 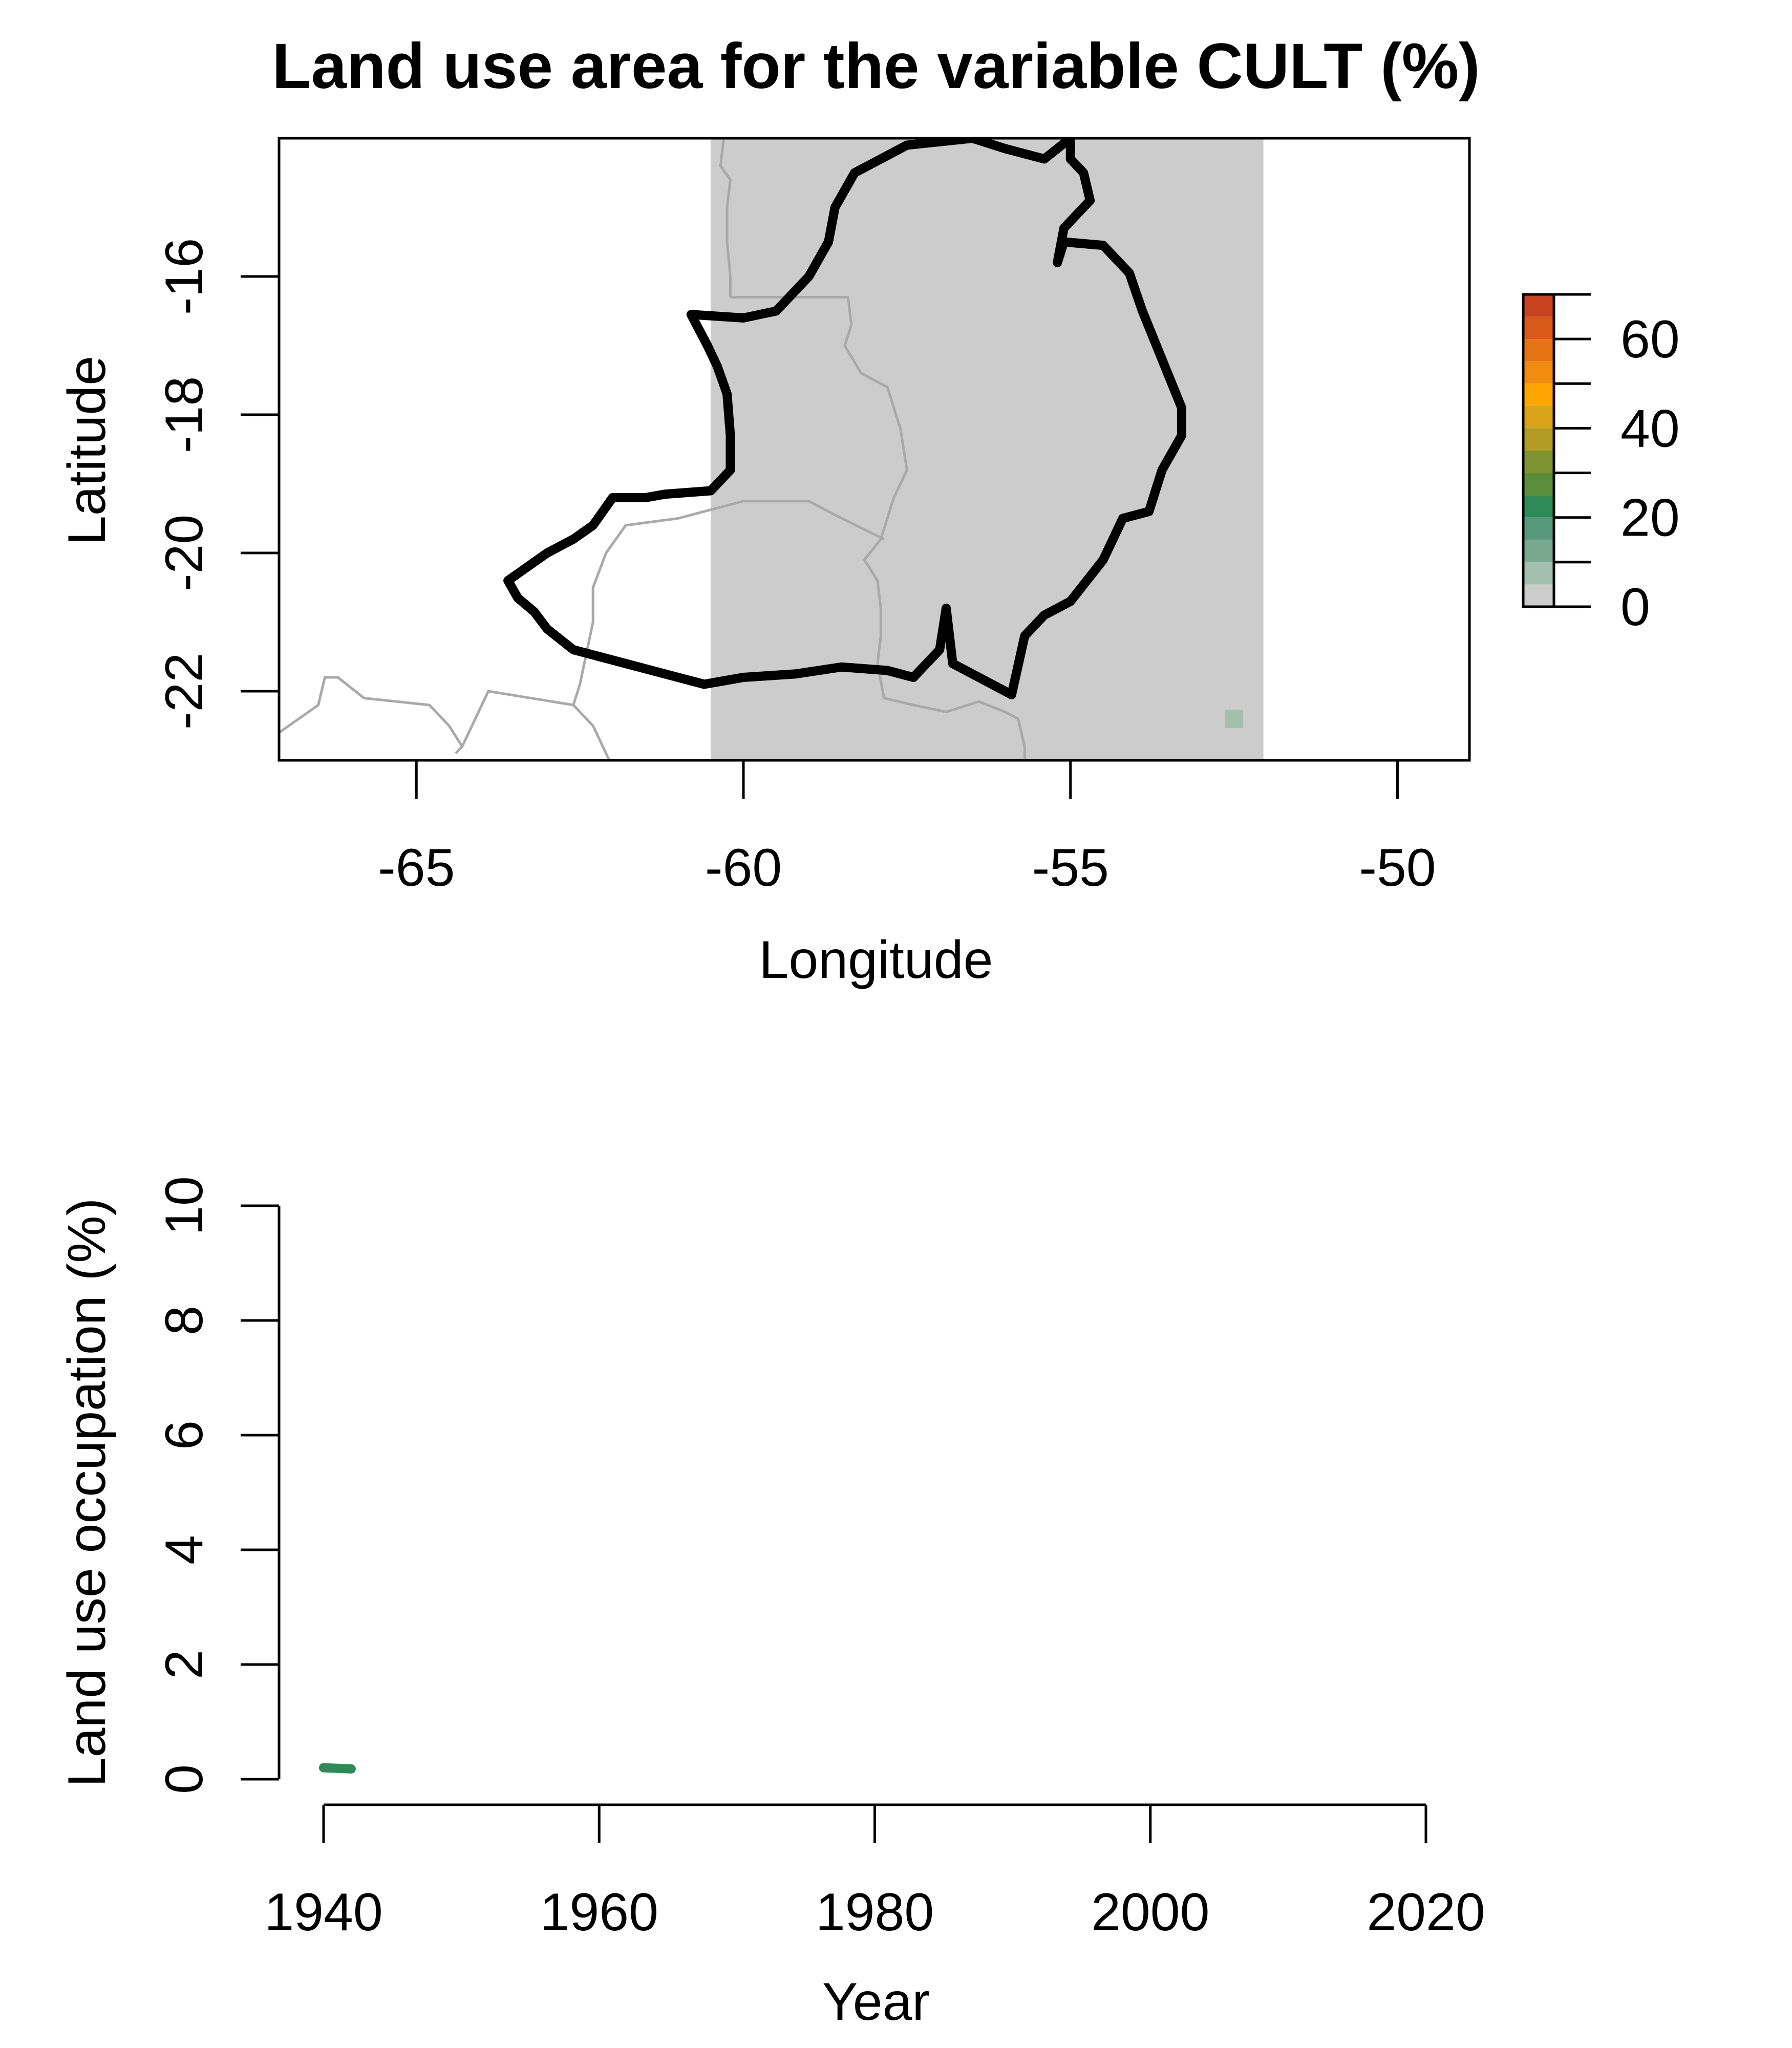 What do you see at coordinates (875, 1912) in the screenshot?
I see `timeseries-x-tick-label: 1980` at bounding box center [875, 1912].